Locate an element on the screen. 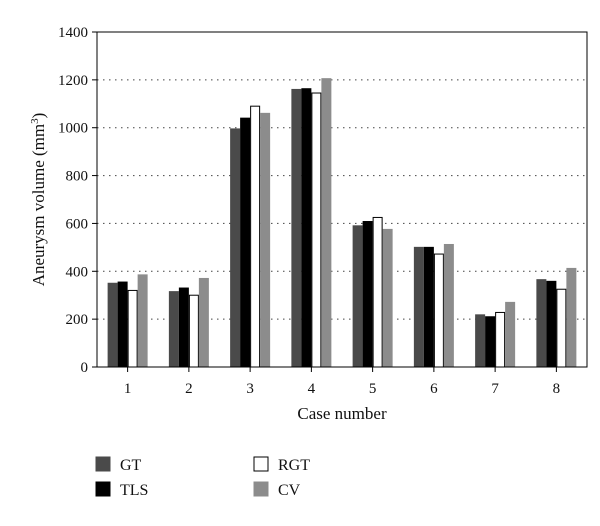 This screenshot has width=600, height=526. legend-label-tls: TLS is located at coordinates (134, 490).